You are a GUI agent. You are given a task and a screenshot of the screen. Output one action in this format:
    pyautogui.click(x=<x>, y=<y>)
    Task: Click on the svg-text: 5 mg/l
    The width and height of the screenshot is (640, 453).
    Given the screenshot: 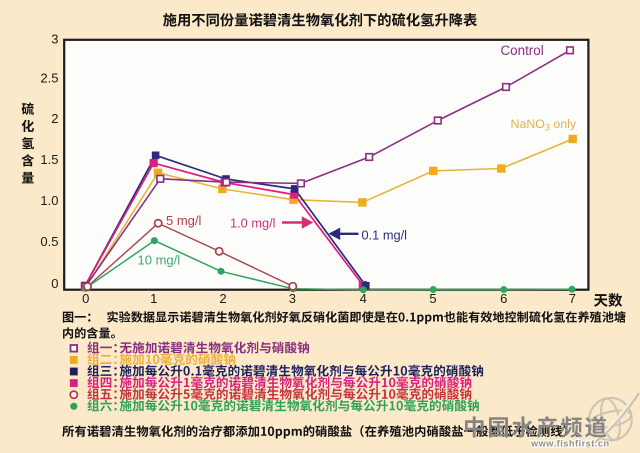 What is the action you would take?
    pyautogui.click(x=184, y=220)
    